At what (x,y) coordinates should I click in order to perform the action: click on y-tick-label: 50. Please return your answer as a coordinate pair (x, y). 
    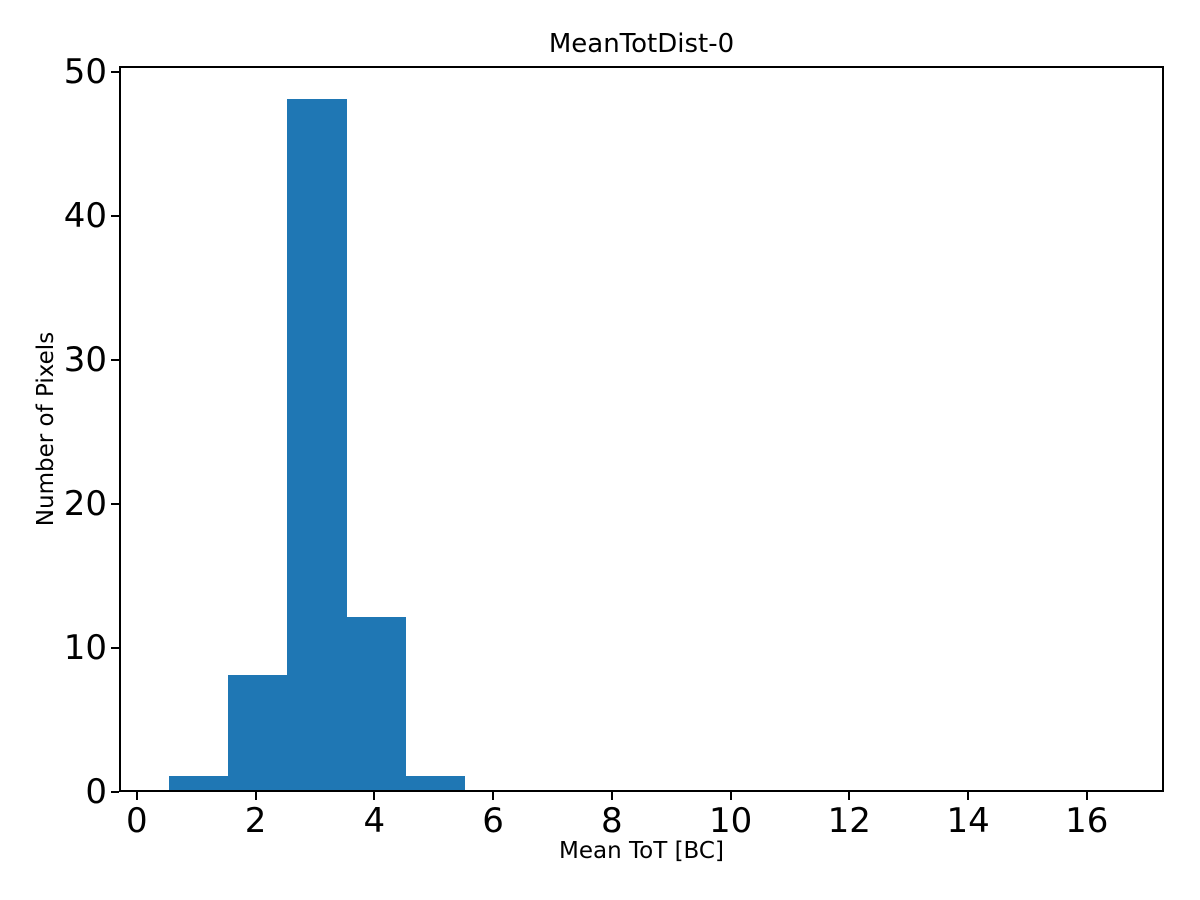
    Looking at the image, I should click on (85, 71).